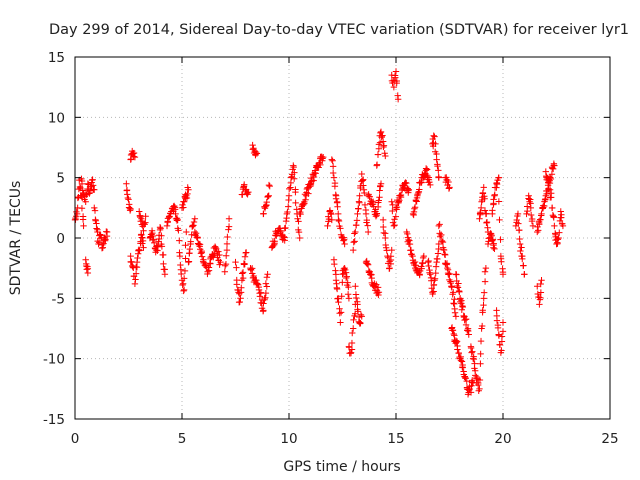  What do you see at coordinates (609, 439) in the screenshot?
I see `x-tick-label: 25` at bounding box center [609, 439].